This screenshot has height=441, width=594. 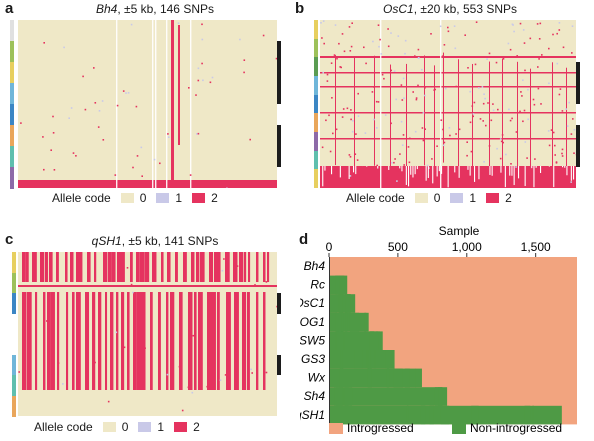 What do you see at coordinates (438, 248) in the screenshot?
I see `panel-d-x-ticks: 0 500 1,000 1,500` at bounding box center [438, 248].